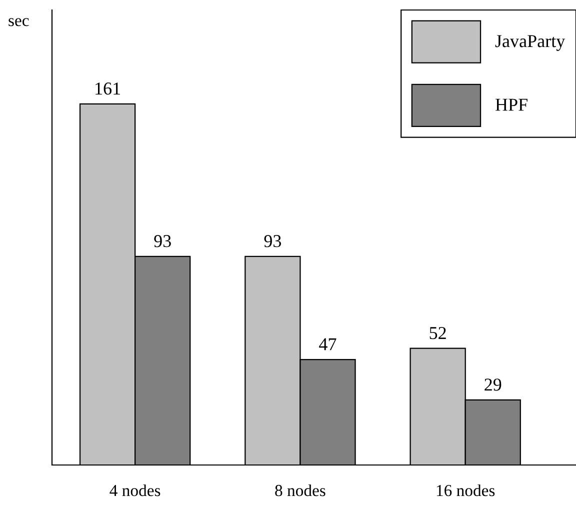  Describe the element at coordinates (438, 333) in the screenshot. I see `data-label: 52` at that location.